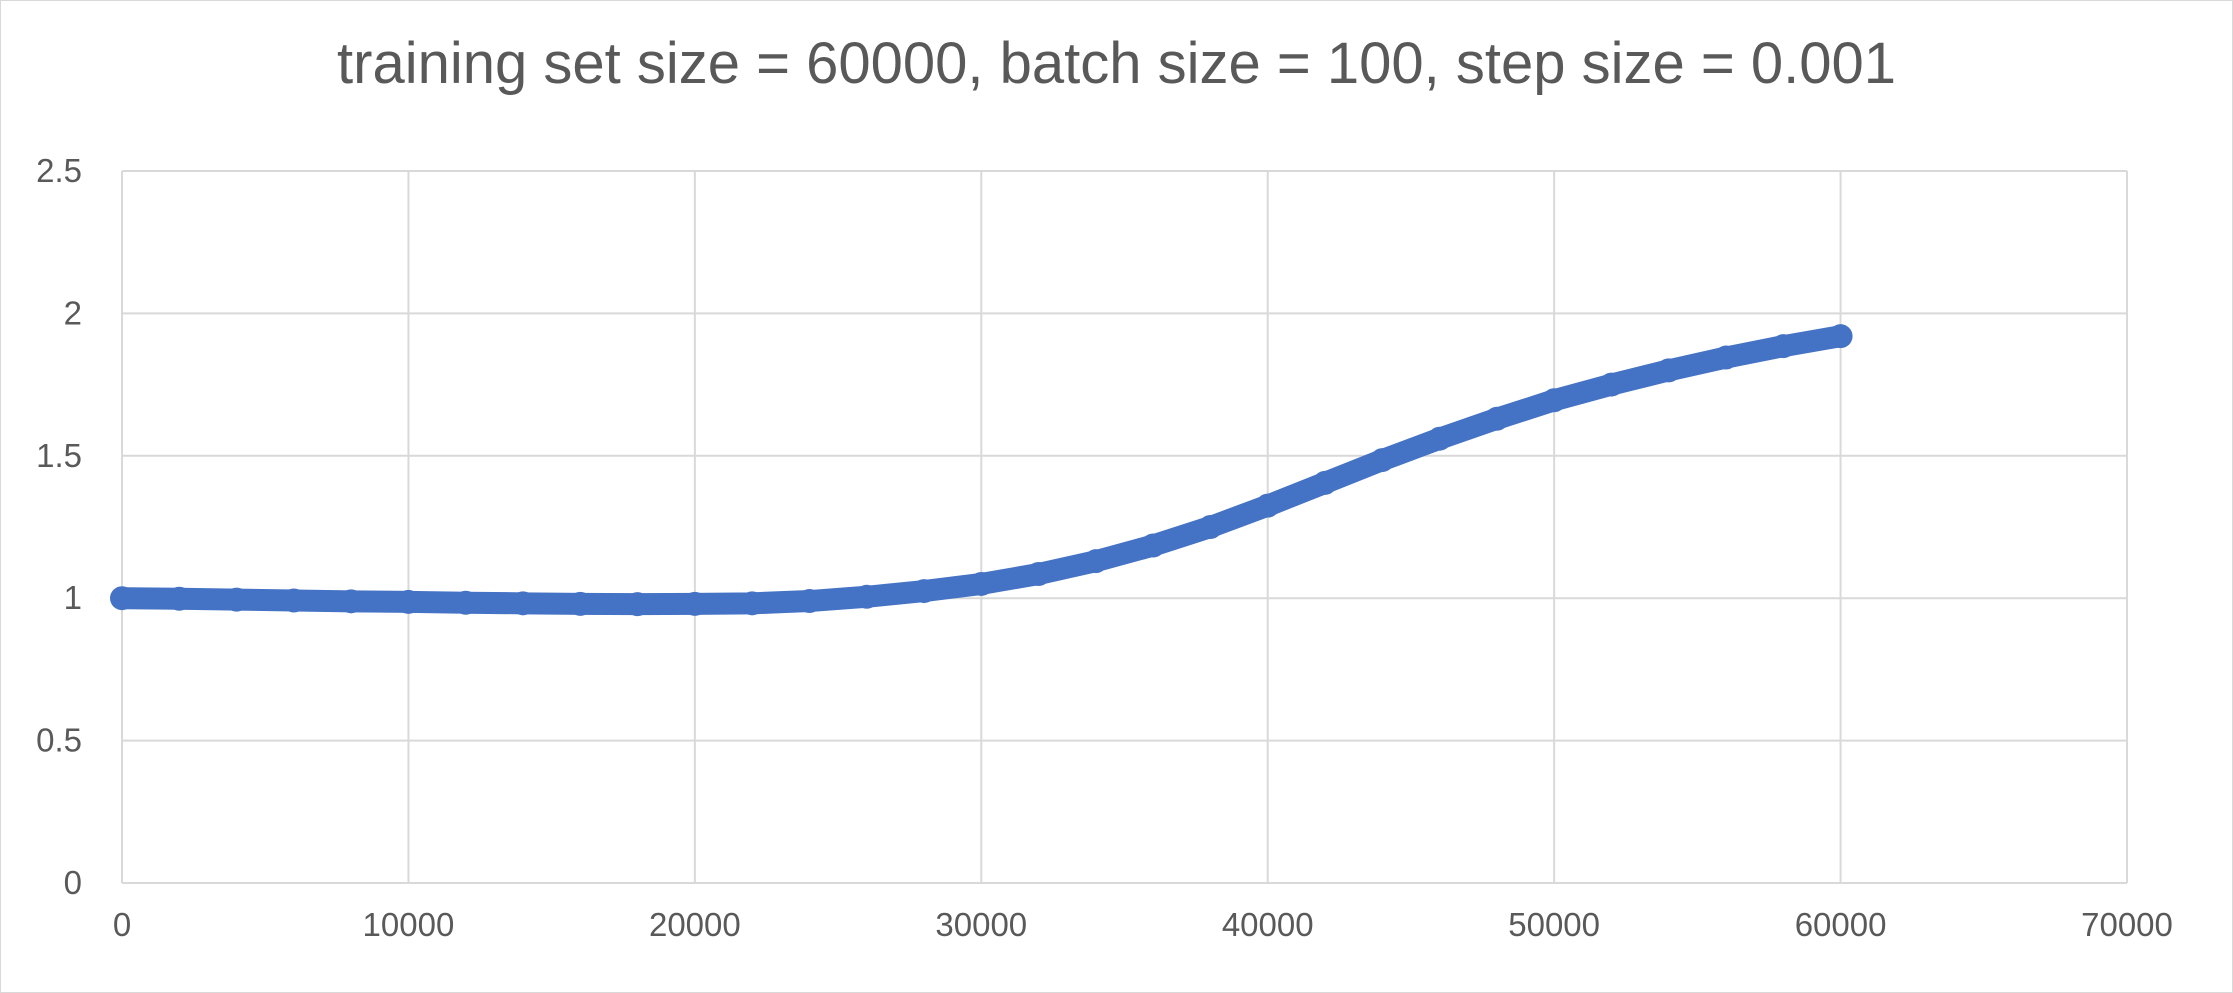 The width and height of the screenshot is (2233, 993). Describe the element at coordinates (1554, 924) in the screenshot. I see `x-tick-label: 50000` at that location.